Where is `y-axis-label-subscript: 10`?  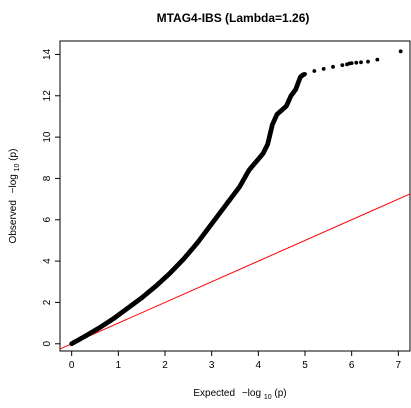 y-axis-label-subscript: 10 is located at coordinates (17, 167).